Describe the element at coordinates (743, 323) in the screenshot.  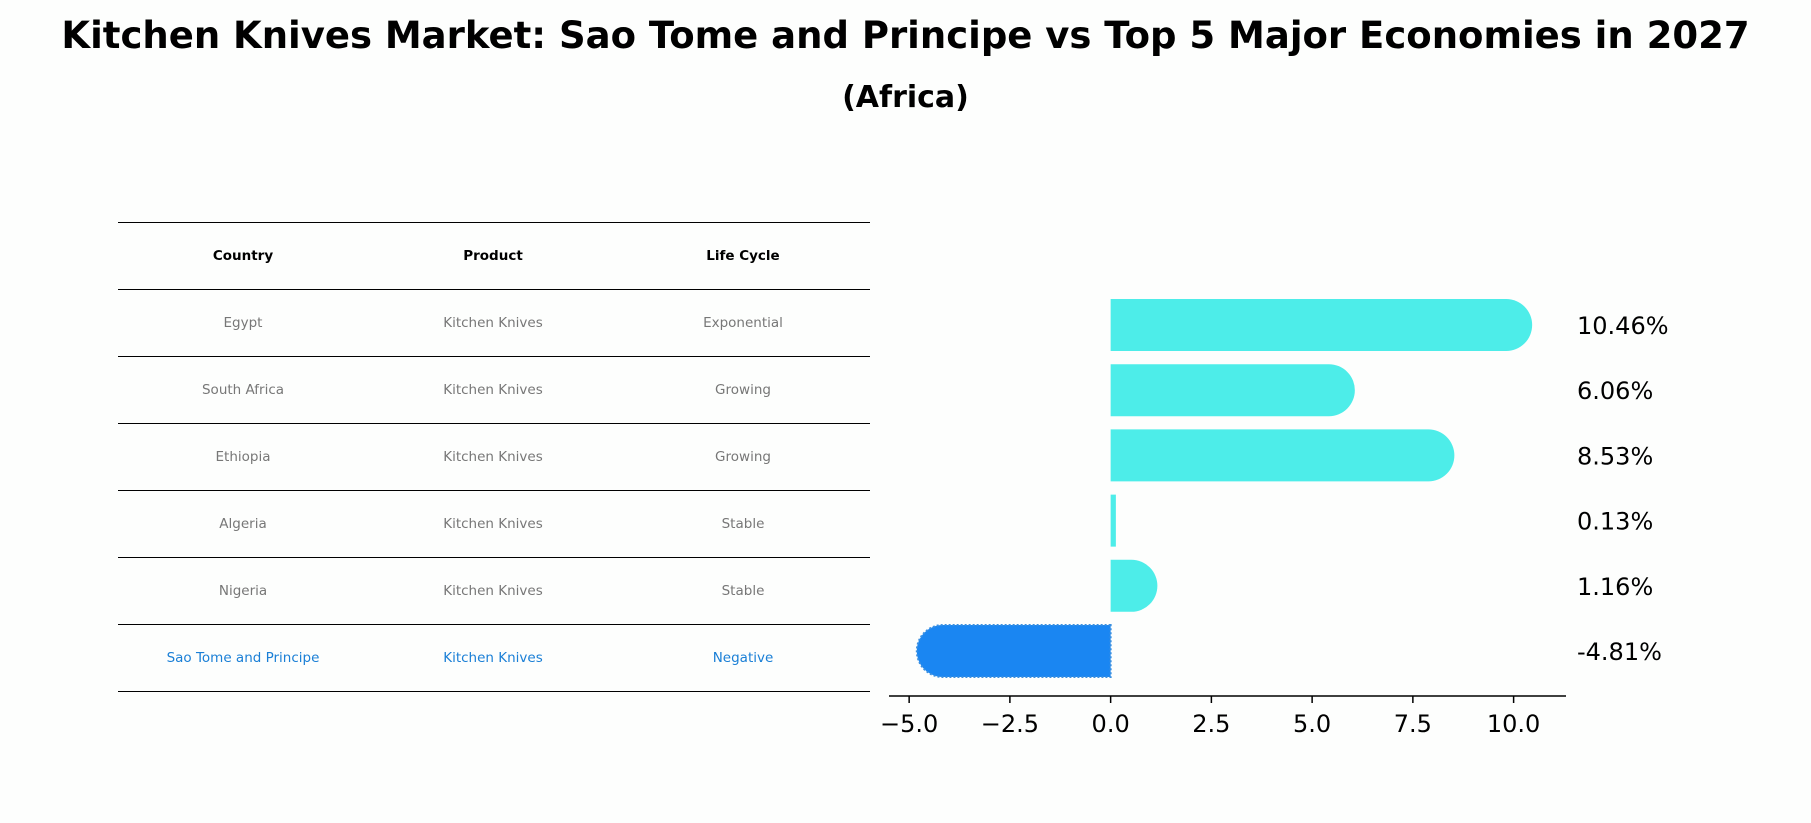
I see `cell-life-cycle: Exponential` at that location.